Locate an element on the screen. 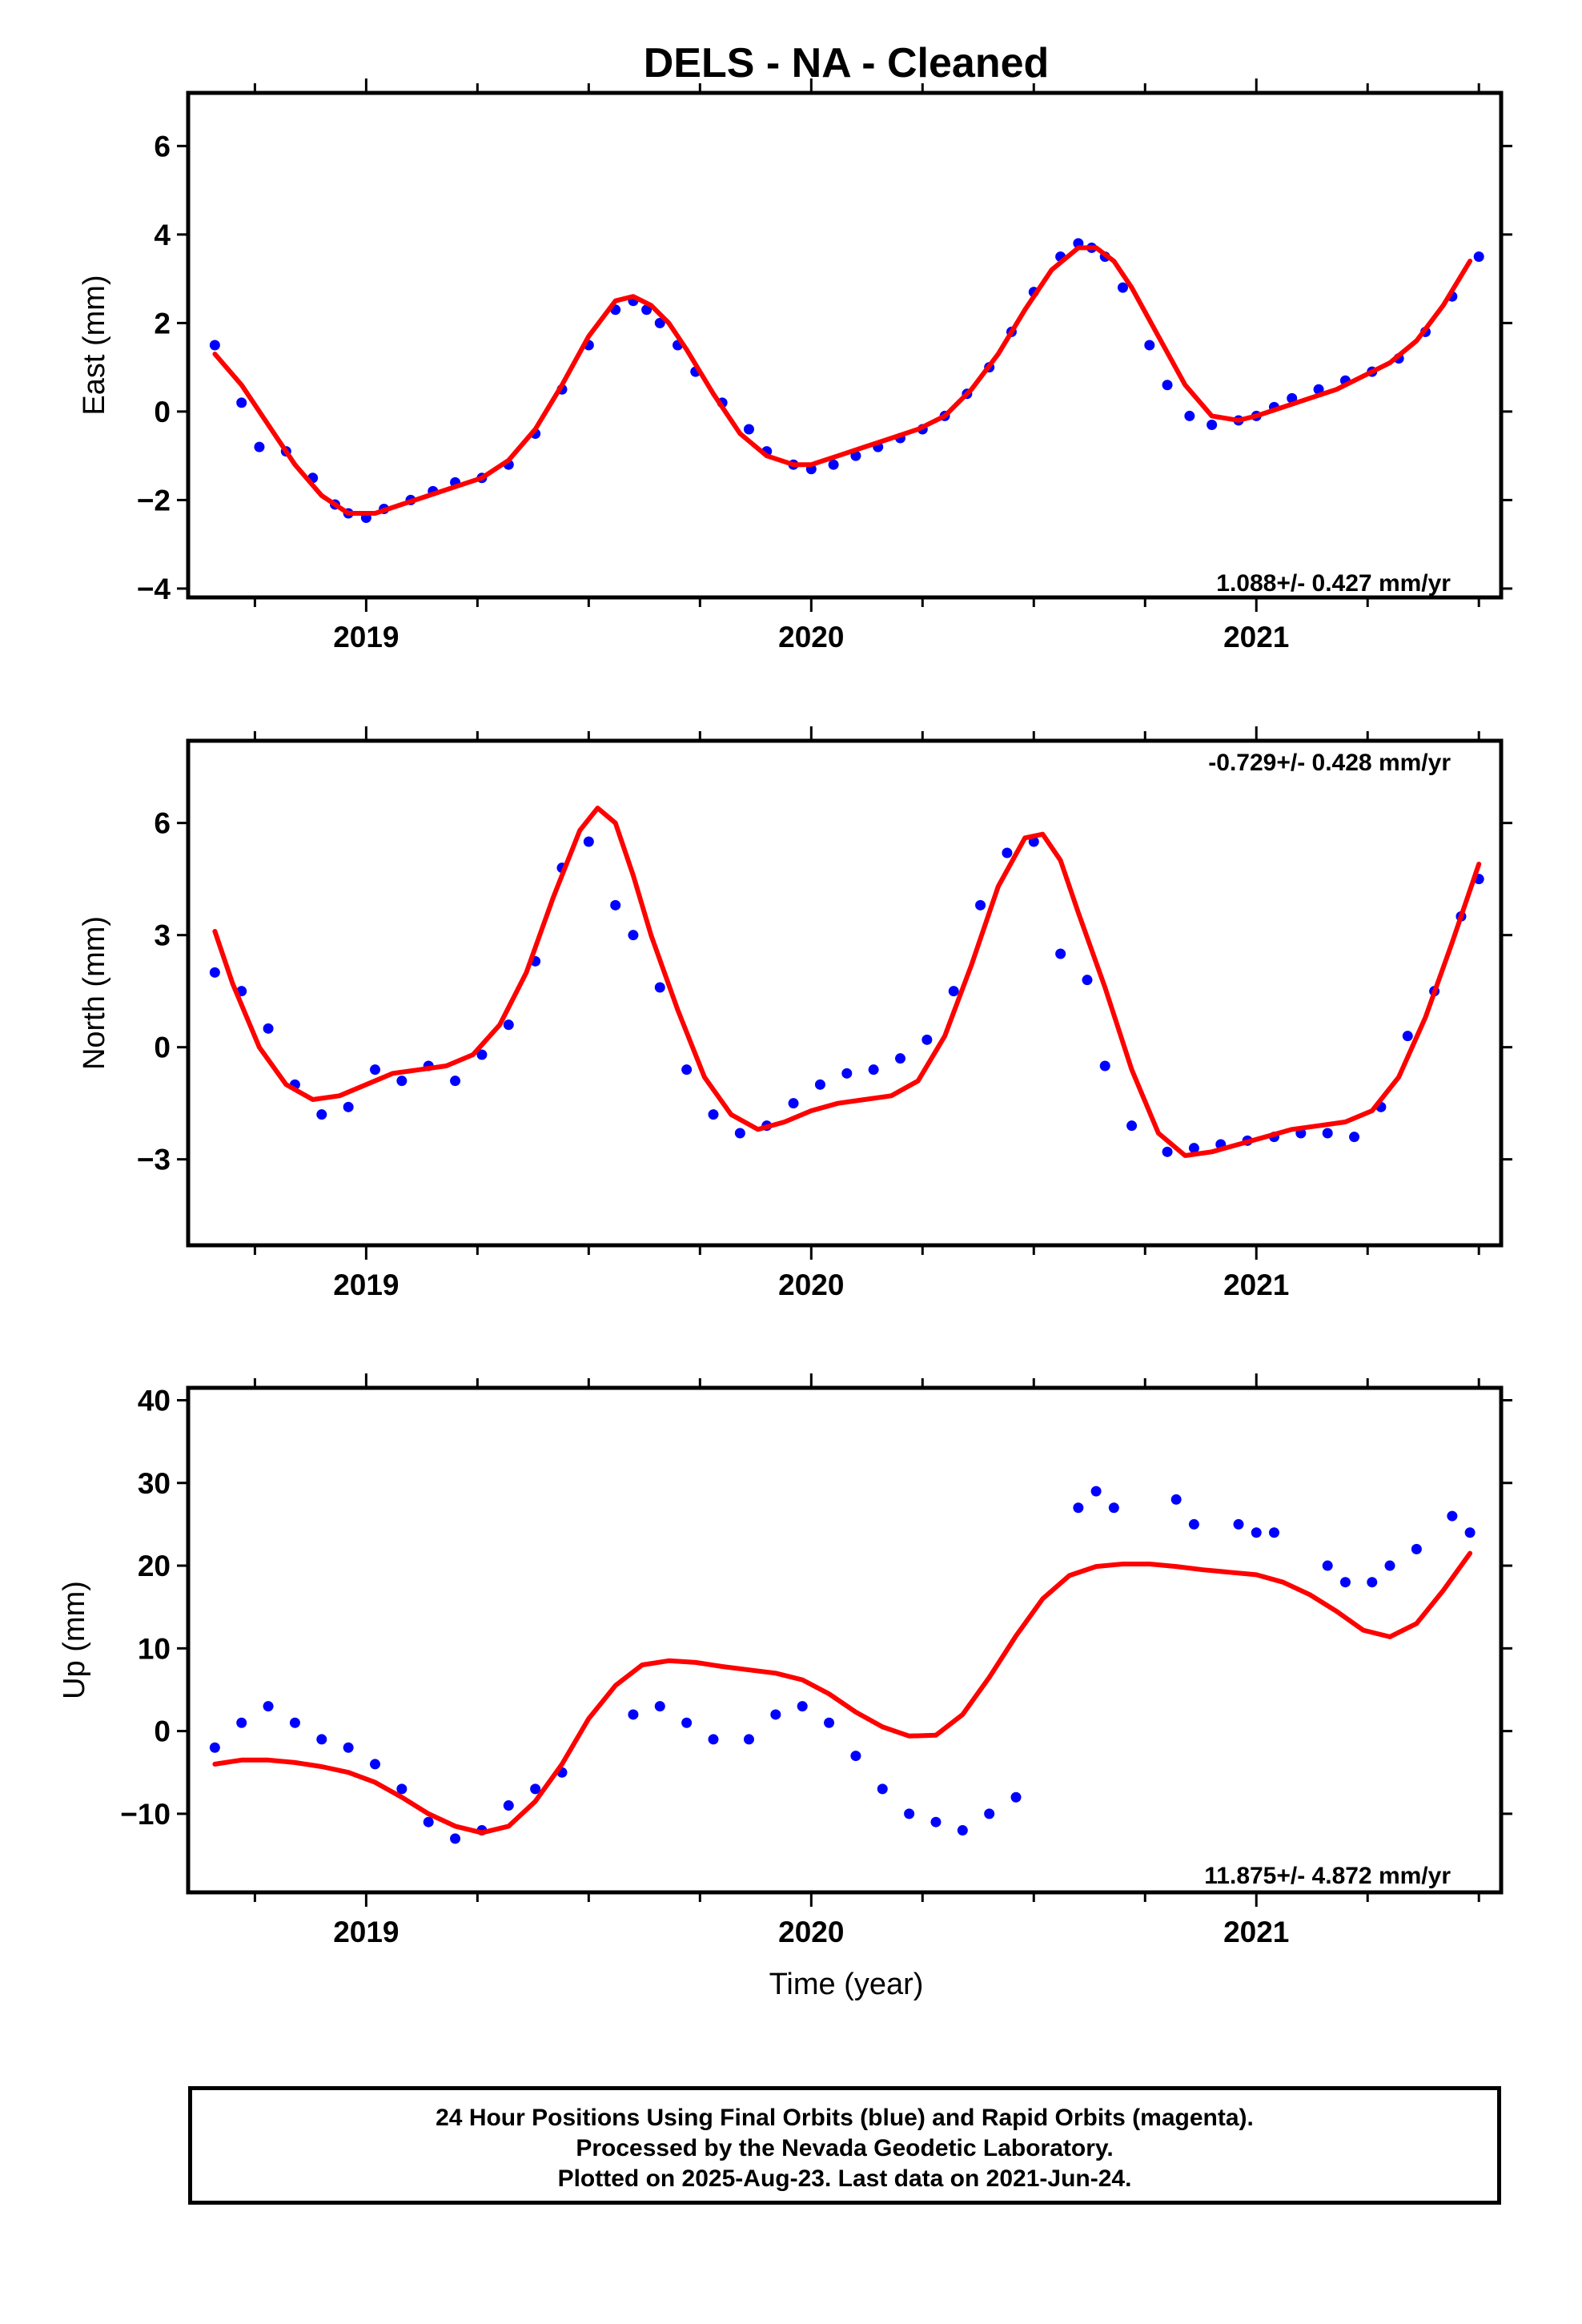 The image size is (1582, 2324). north-data-layer is located at coordinates (847, 982).